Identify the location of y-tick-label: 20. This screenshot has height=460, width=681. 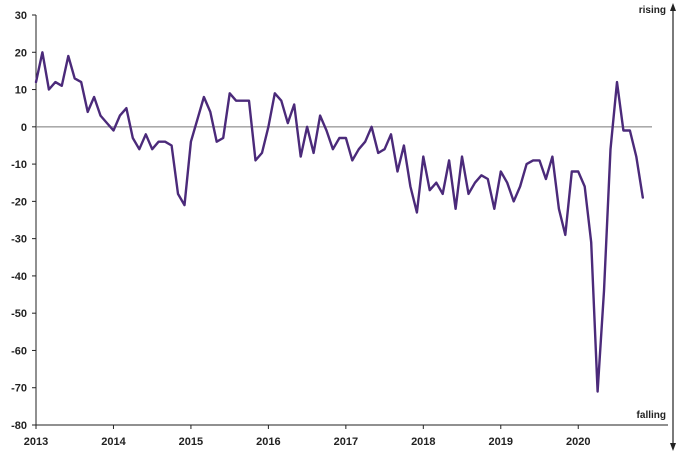
(21, 53).